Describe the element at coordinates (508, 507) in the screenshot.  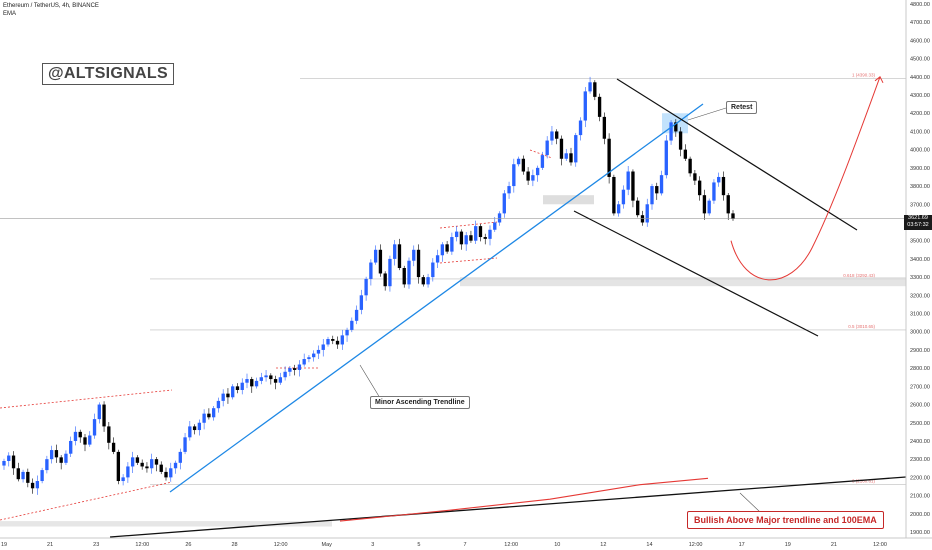
I see `major-trendline` at that location.